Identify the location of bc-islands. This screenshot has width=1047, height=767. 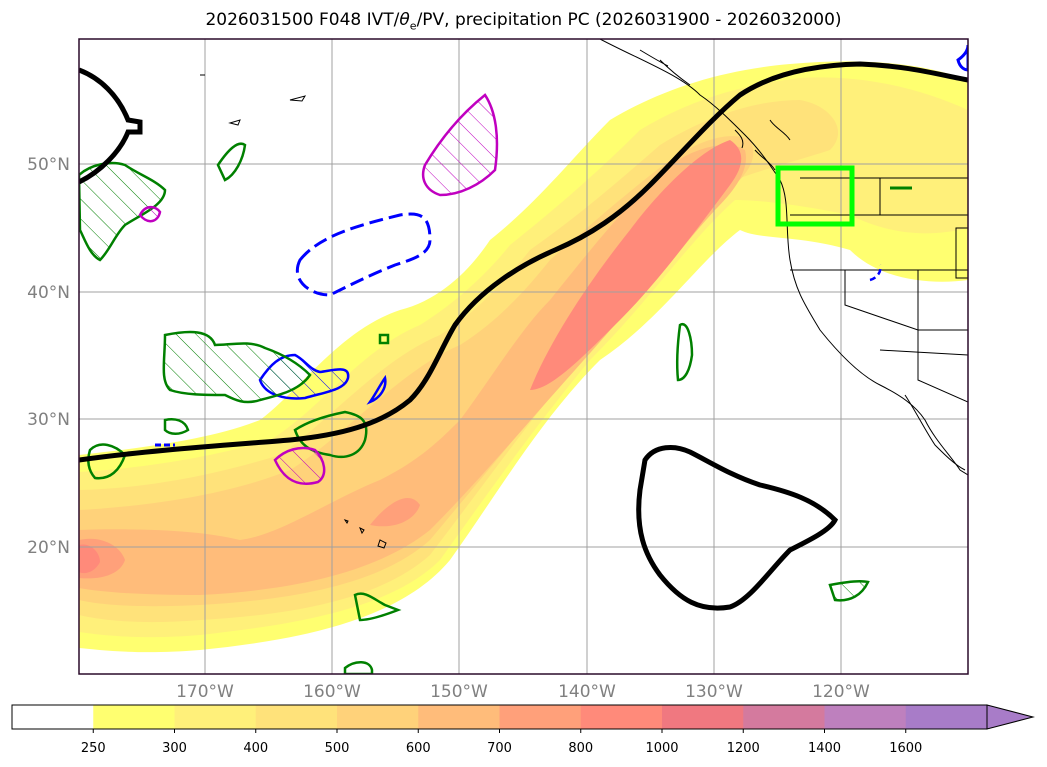
(762, 145).